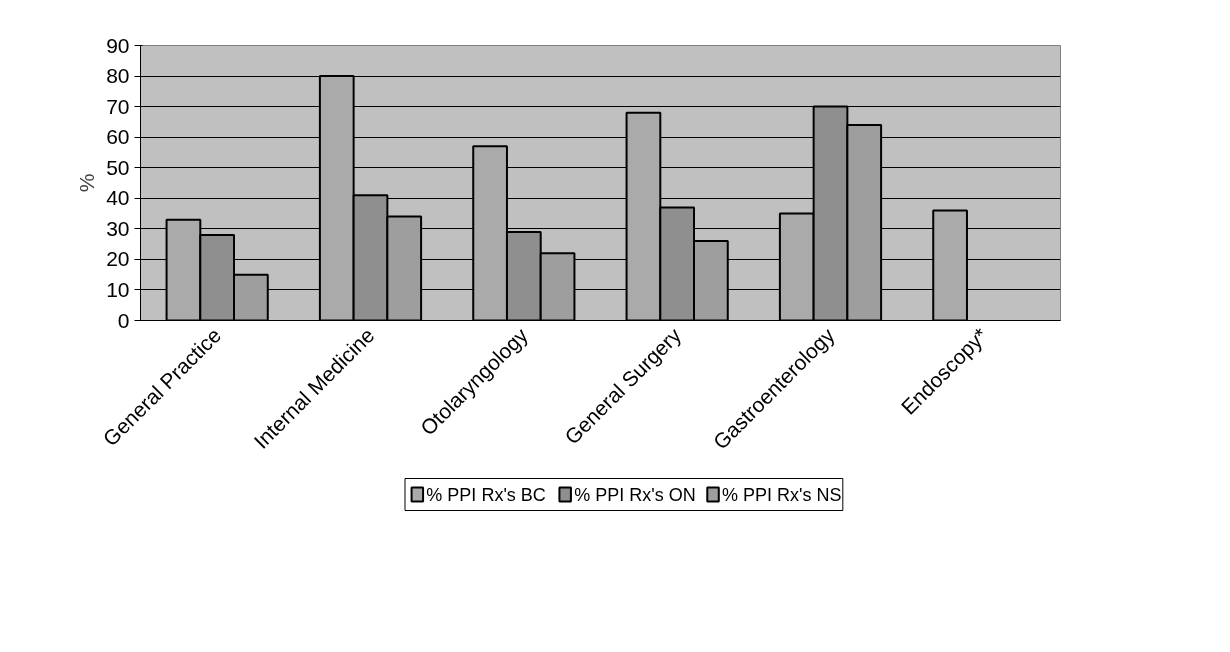 The height and width of the screenshot is (652, 1230). Describe the element at coordinates (118, 167) in the screenshot. I see `y-tick-label: 50` at that location.